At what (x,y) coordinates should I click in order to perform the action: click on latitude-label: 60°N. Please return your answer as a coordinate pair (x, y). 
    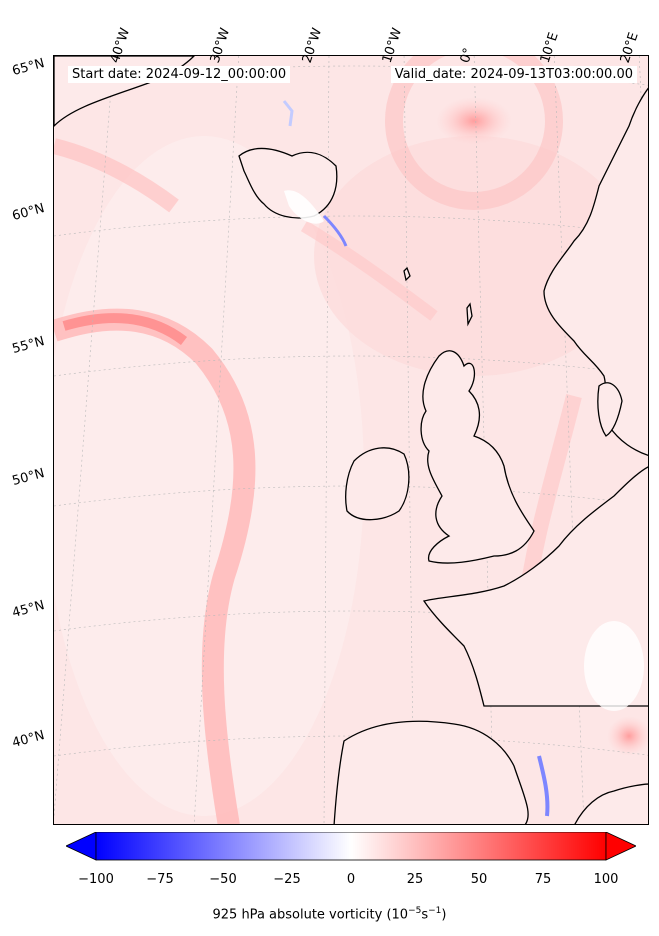
    Looking at the image, I should click on (28, 212).